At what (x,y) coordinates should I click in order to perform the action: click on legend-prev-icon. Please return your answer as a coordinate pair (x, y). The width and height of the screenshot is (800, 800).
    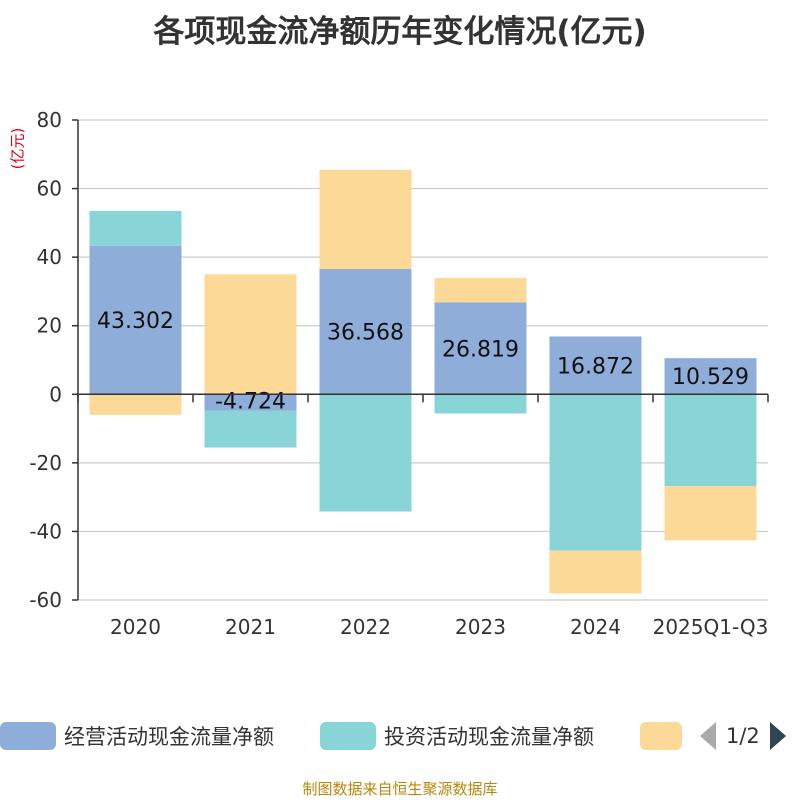
    Looking at the image, I should click on (708, 736).